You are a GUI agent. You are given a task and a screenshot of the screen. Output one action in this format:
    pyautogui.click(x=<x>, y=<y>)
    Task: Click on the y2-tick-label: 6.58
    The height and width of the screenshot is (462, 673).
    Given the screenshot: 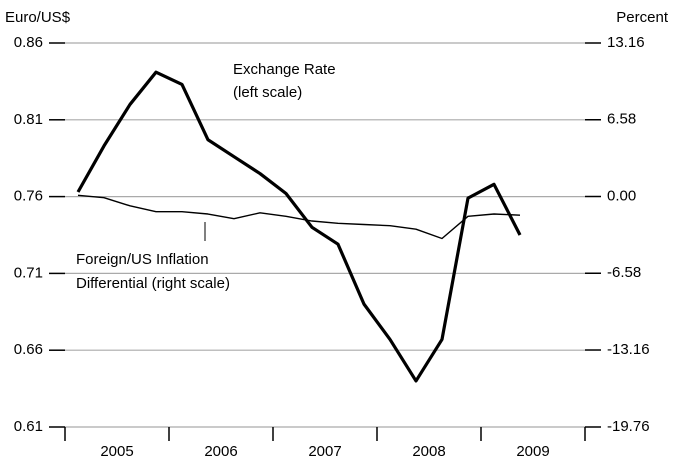 What is the action you would take?
    pyautogui.click(x=621, y=119)
    